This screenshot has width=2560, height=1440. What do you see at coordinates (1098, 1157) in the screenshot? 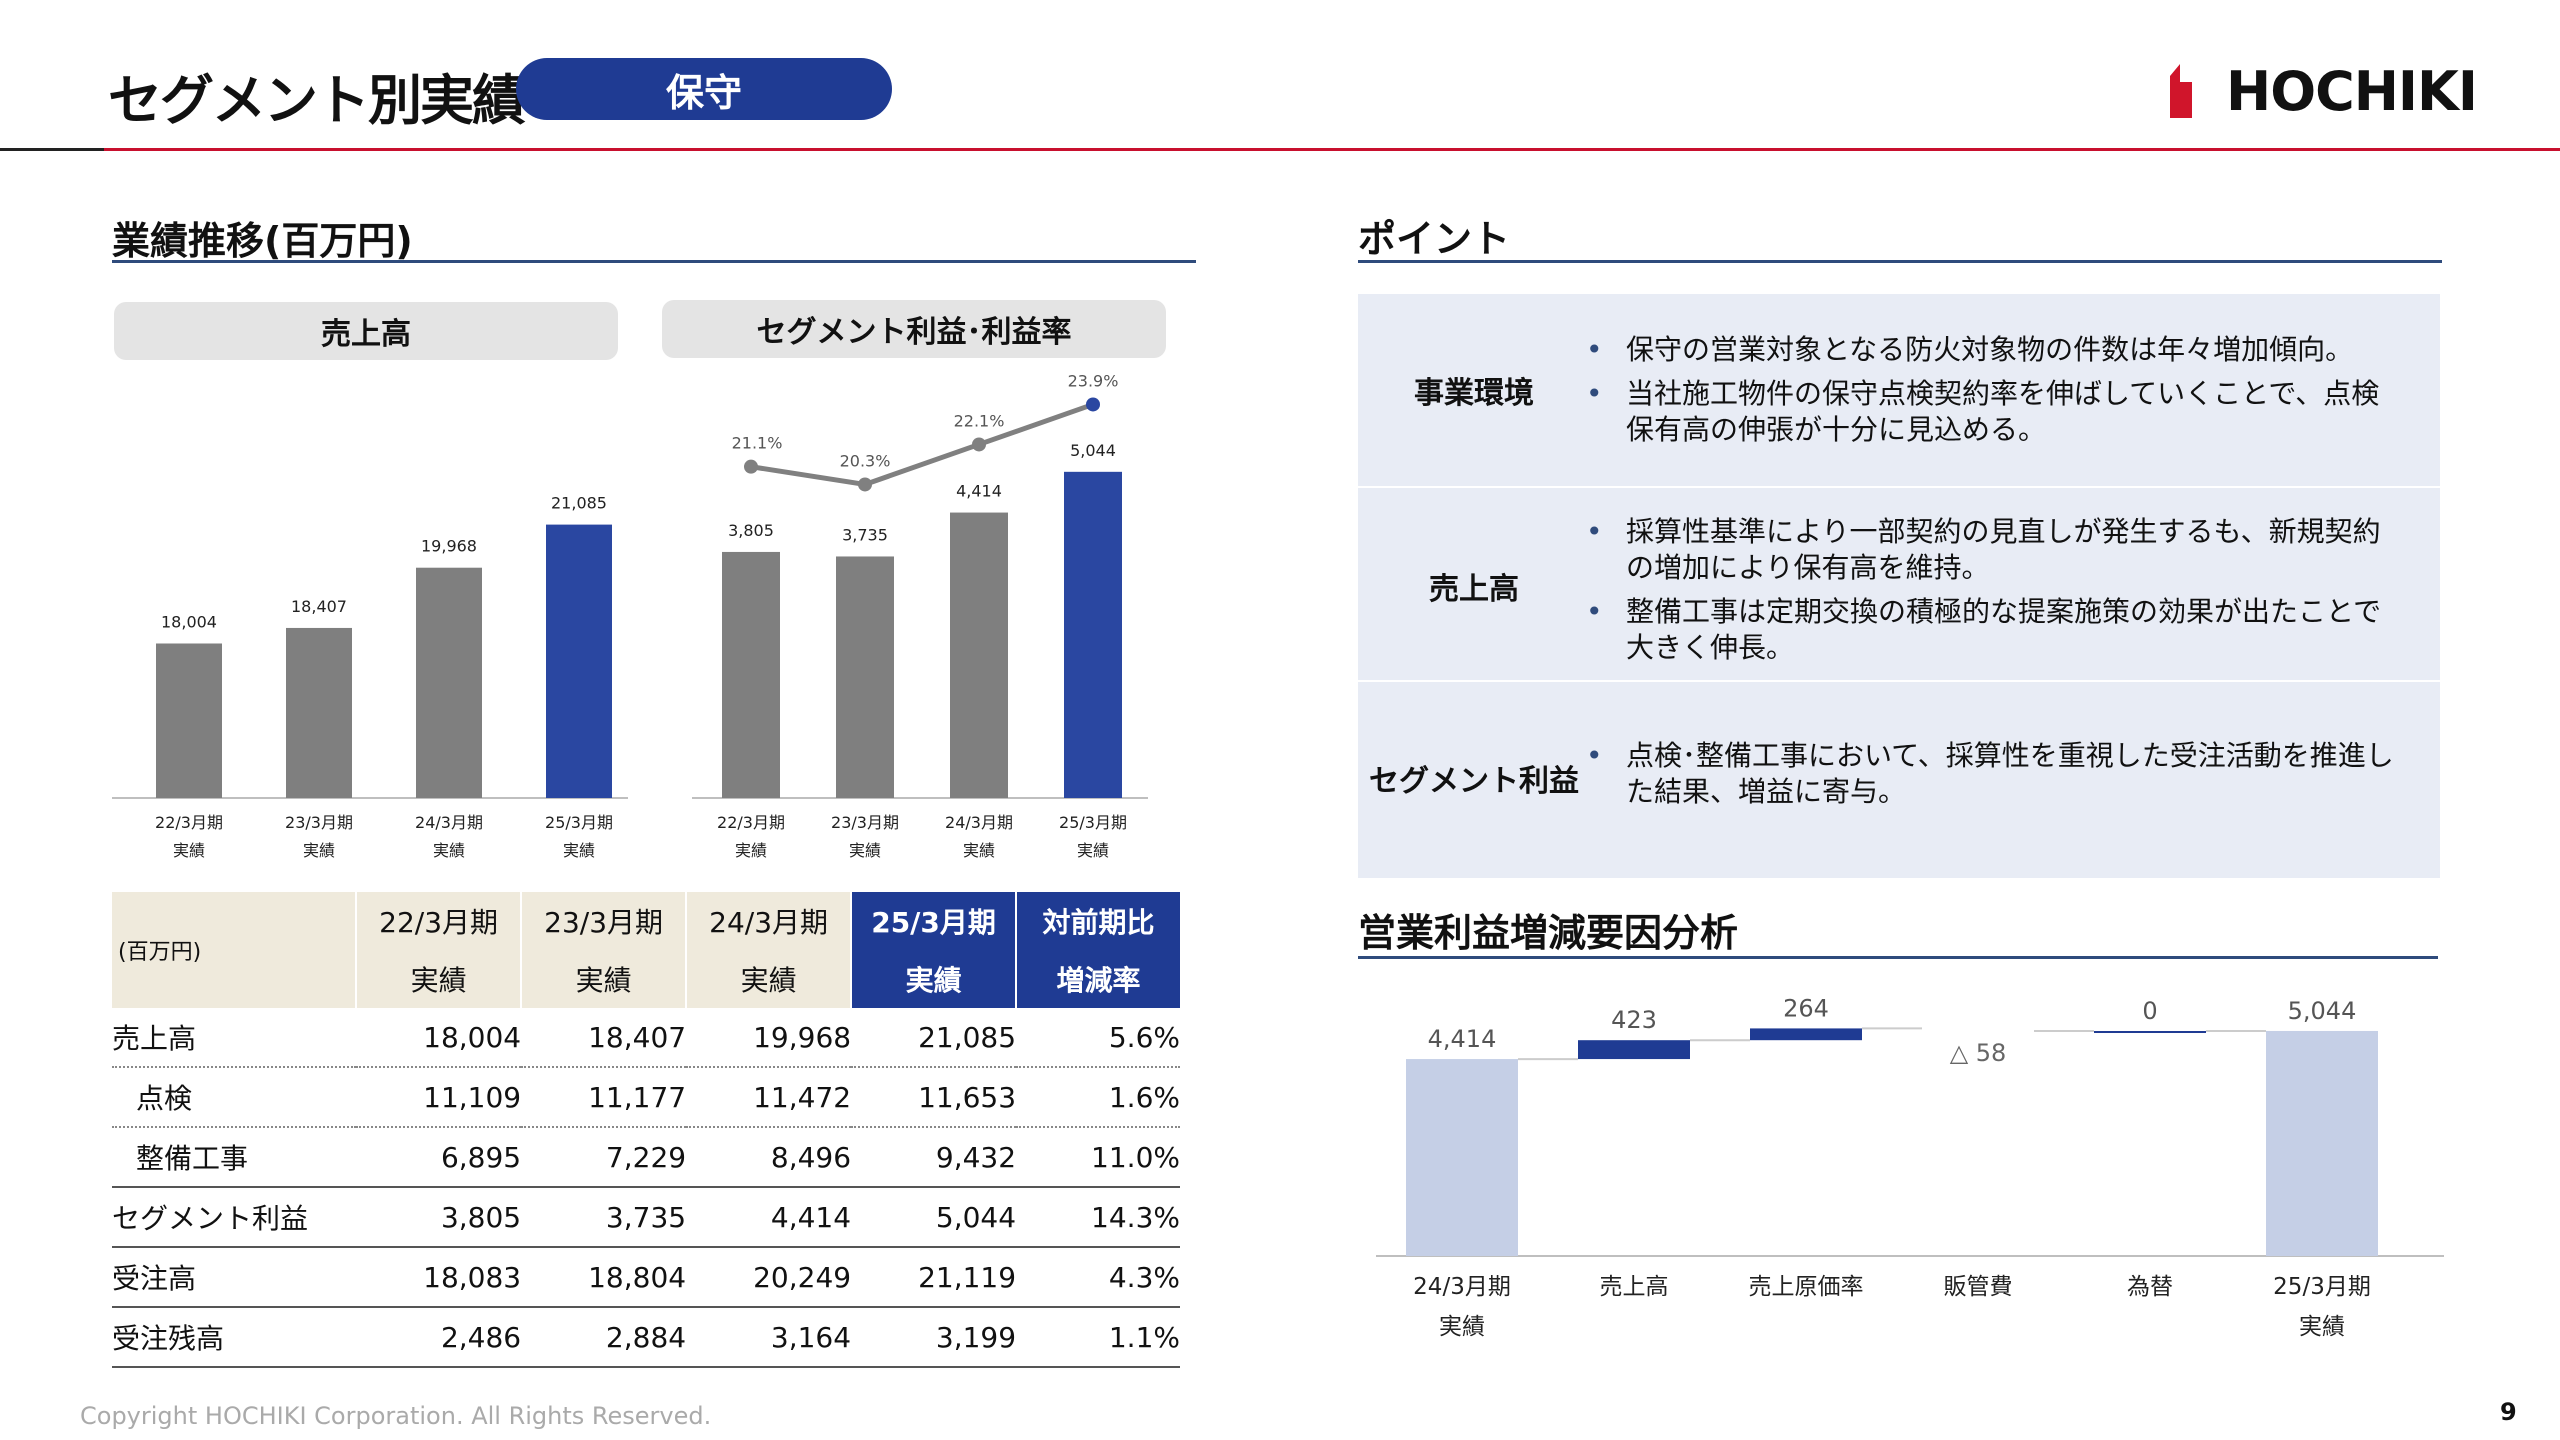
I see `table-cell: 11.0%` at bounding box center [1098, 1157].